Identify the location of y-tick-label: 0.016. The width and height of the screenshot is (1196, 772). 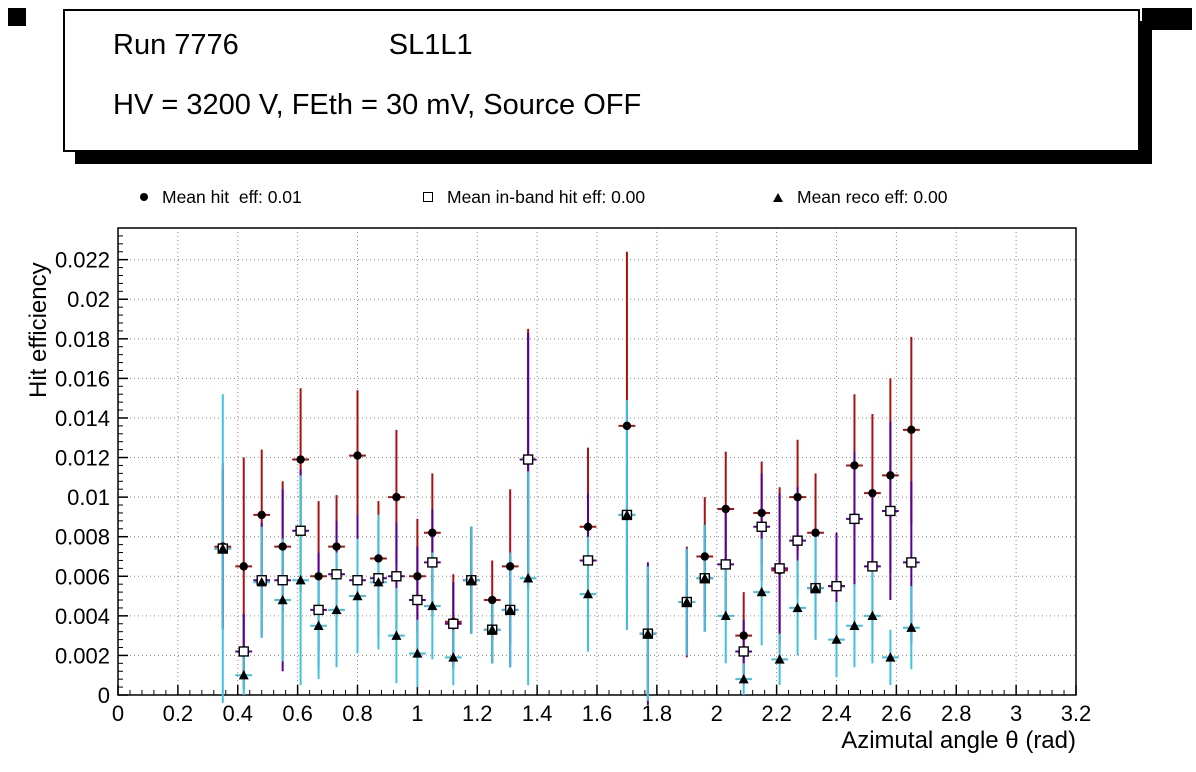
(82, 378).